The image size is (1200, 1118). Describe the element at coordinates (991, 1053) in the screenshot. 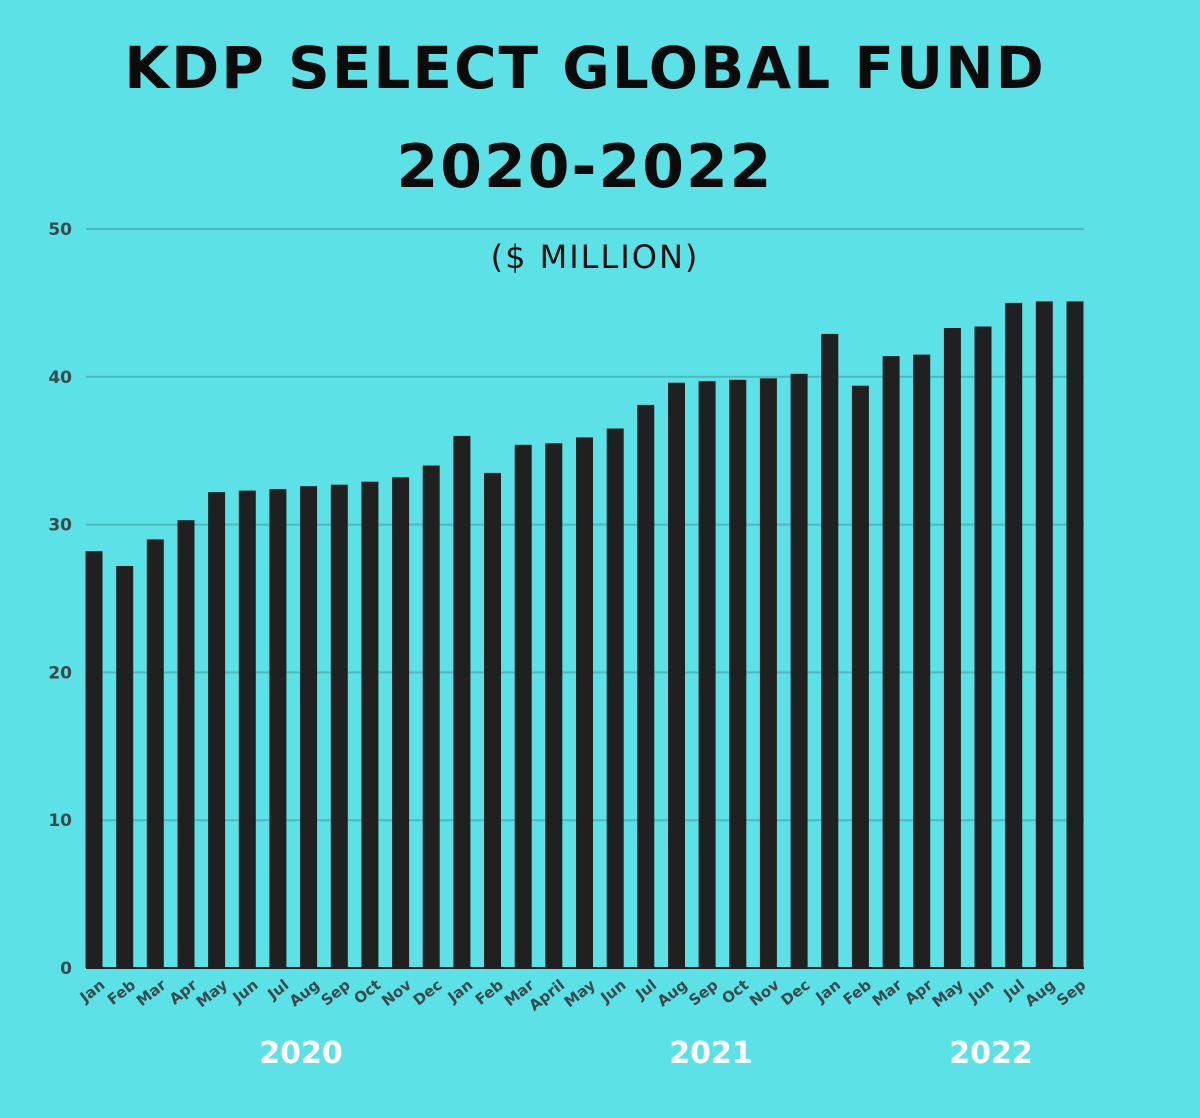

I see `year-group-label: 2022` at that location.